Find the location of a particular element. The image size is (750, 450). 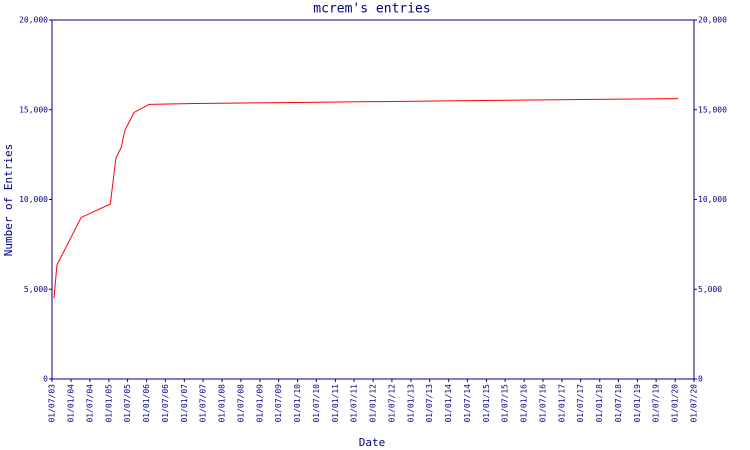

x-tick-label: 01/07/09 is located at coordinates (278, 403).